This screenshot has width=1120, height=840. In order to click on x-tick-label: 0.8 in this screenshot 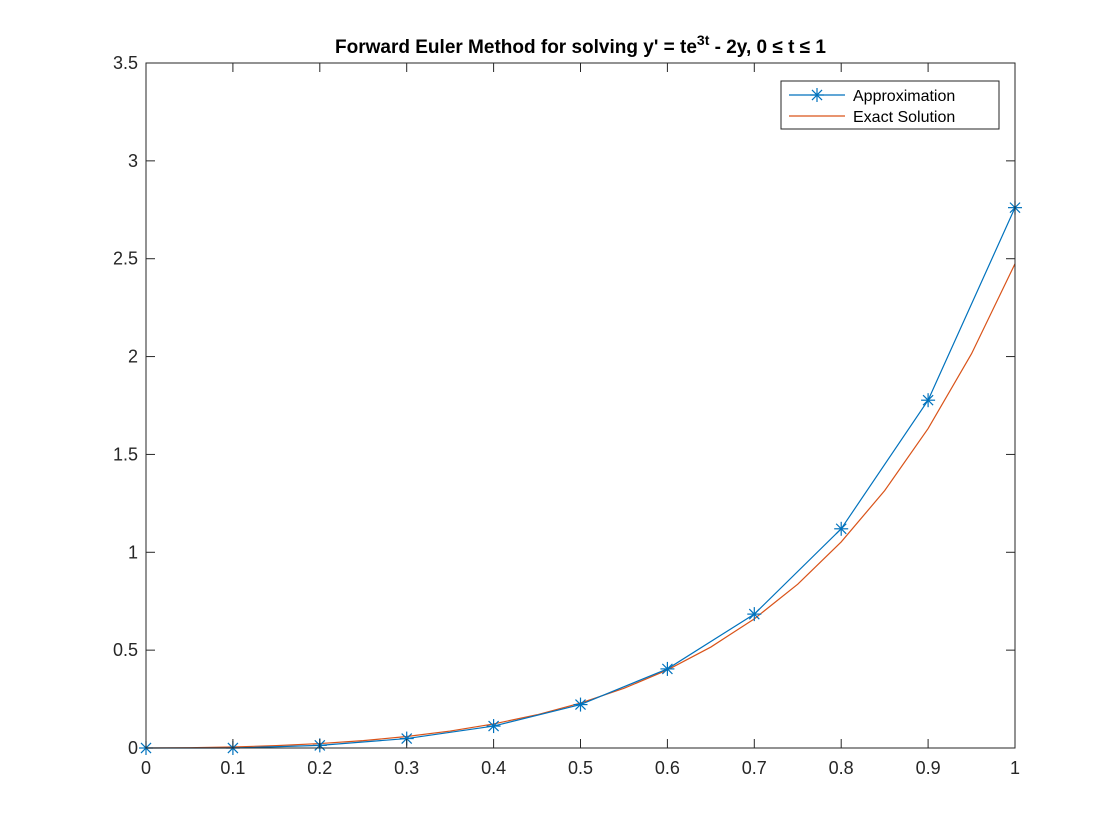, I will do `click(841, 768)`.